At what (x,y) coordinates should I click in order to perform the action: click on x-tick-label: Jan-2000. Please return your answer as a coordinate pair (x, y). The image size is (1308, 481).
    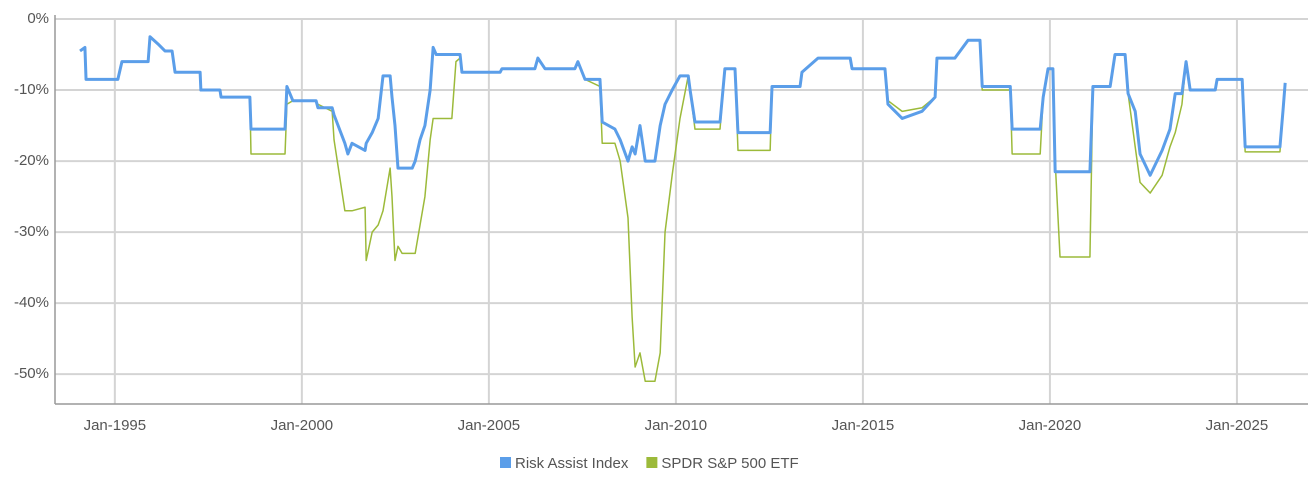
    Looking at the image, I should click on (302, 425).